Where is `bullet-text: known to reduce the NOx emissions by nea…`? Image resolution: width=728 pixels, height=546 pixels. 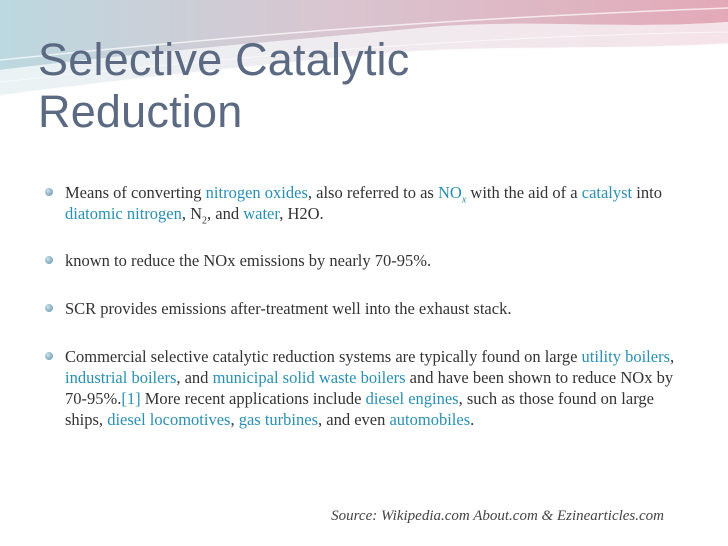
bullet-text: known to reduce the NOx emissions by nea… is located at coordinates (248, 260).